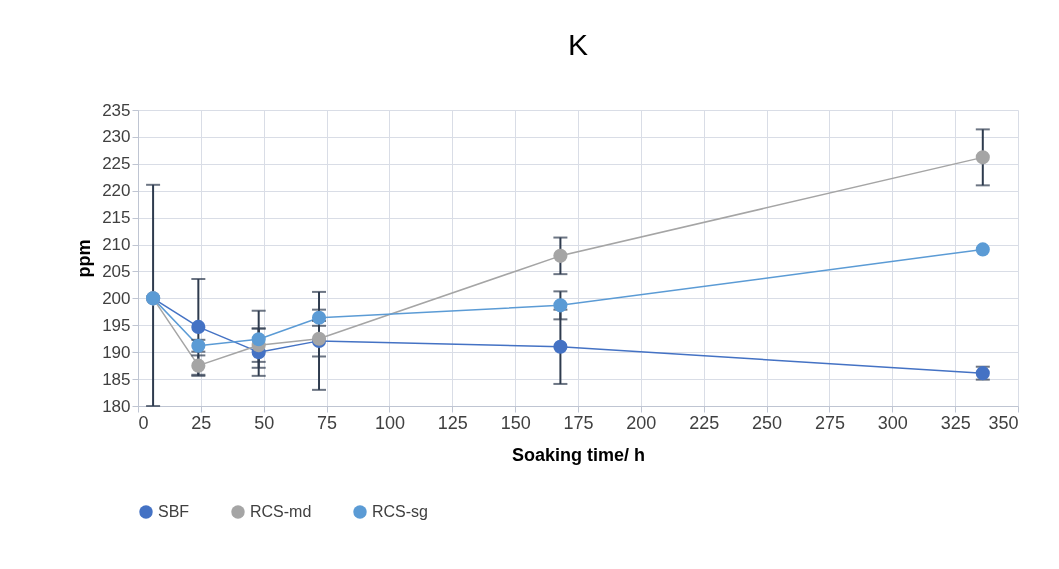  I want to click on x-tick-label: 75, so click(327, 422).